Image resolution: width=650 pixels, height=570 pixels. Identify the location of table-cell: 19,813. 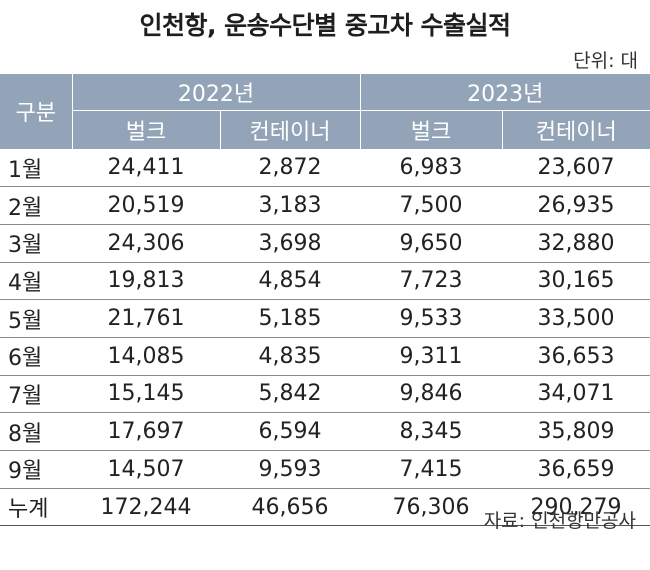
(146, 281).